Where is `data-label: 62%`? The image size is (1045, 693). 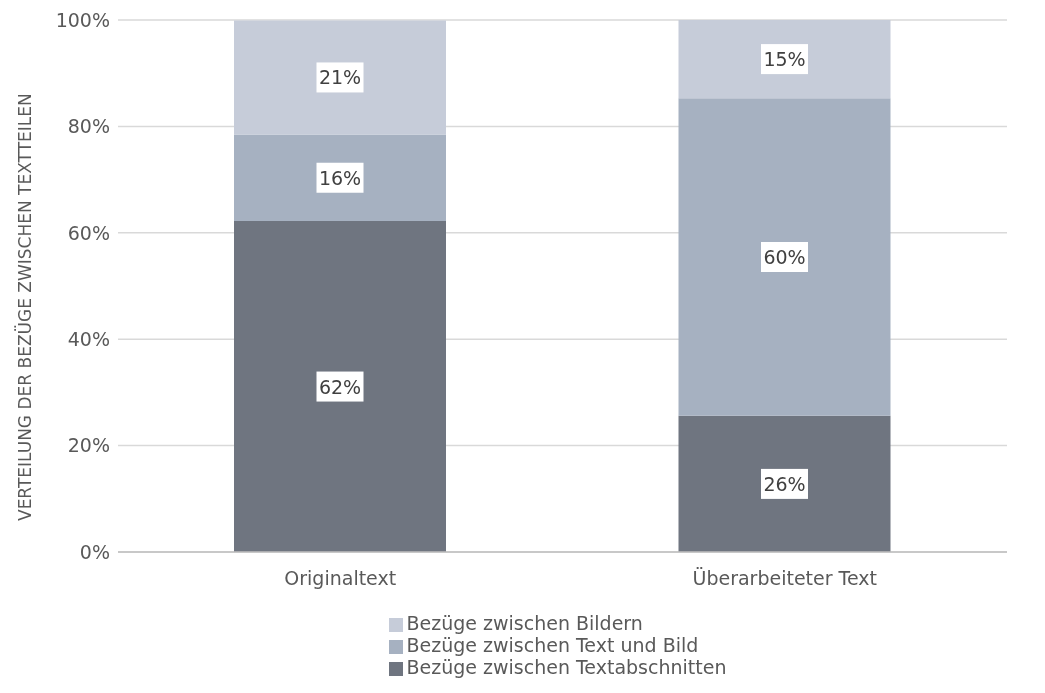 data-label: 62% is located at coordinates (340, 386).